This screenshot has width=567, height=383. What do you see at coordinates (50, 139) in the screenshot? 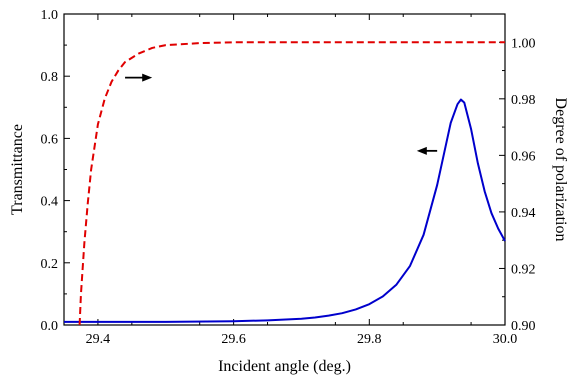
I see `y-left-tick-label: 0.6` at bounding box center [50, 139].